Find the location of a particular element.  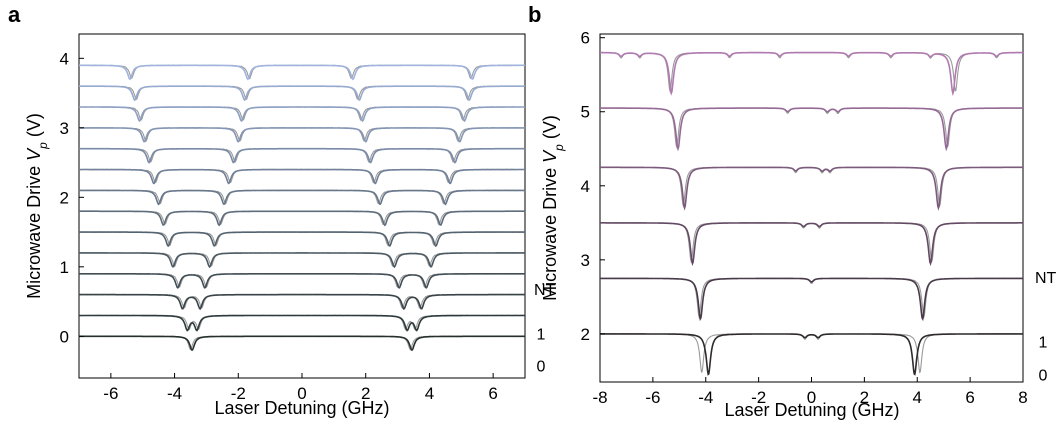

y-tick-label: 6 is located at coordinates (585, 38).